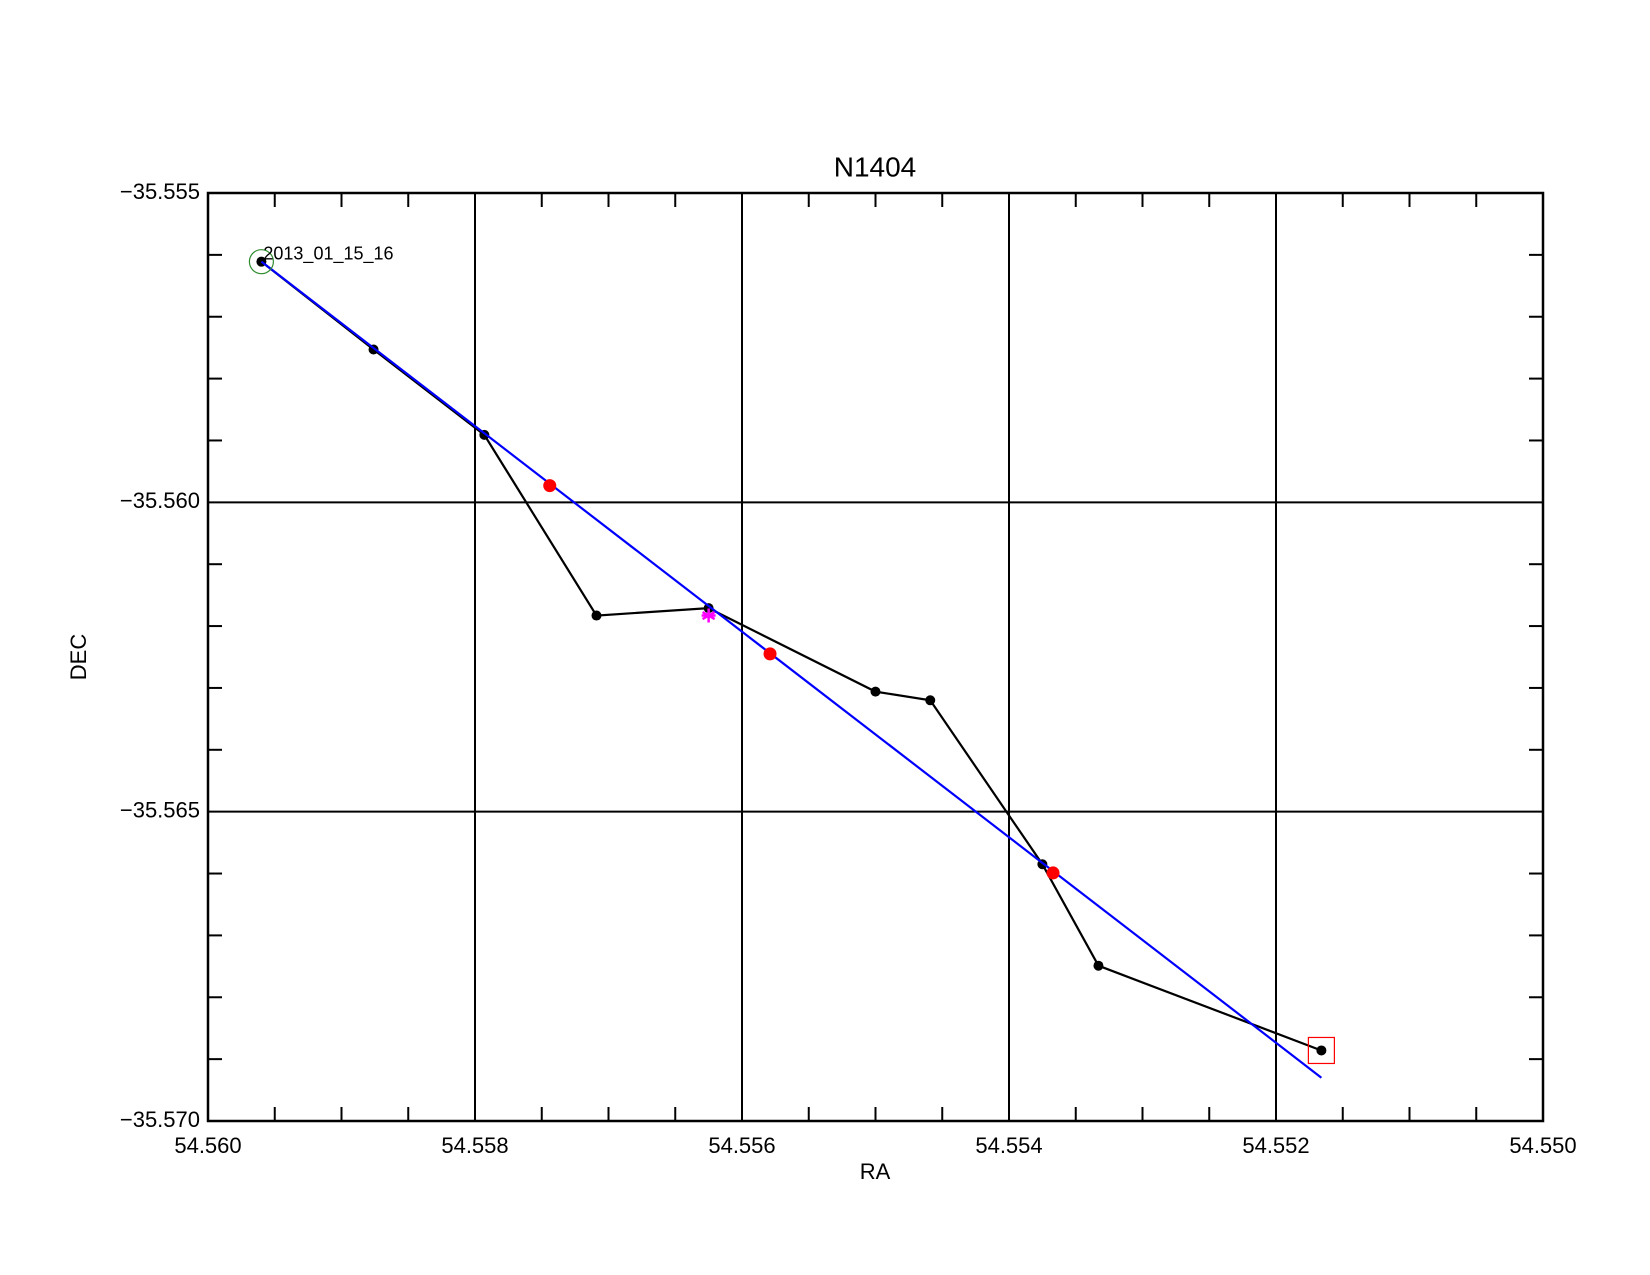 The image size is (1650, 1275). I want to click on start-marker, so click(261, 262).